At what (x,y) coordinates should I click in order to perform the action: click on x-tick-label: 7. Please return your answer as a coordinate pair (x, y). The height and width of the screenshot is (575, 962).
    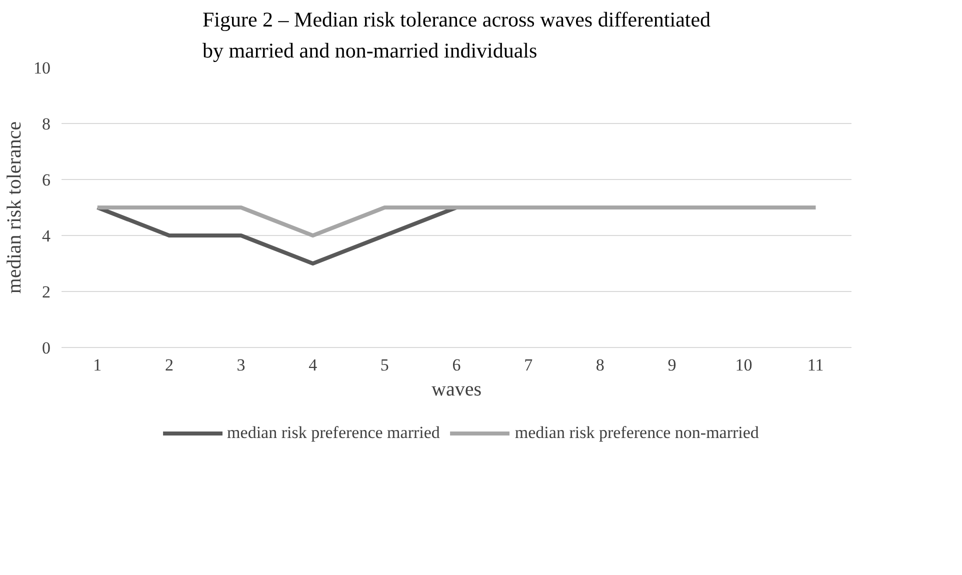
    Looking at the image, I should click on (529, 365).